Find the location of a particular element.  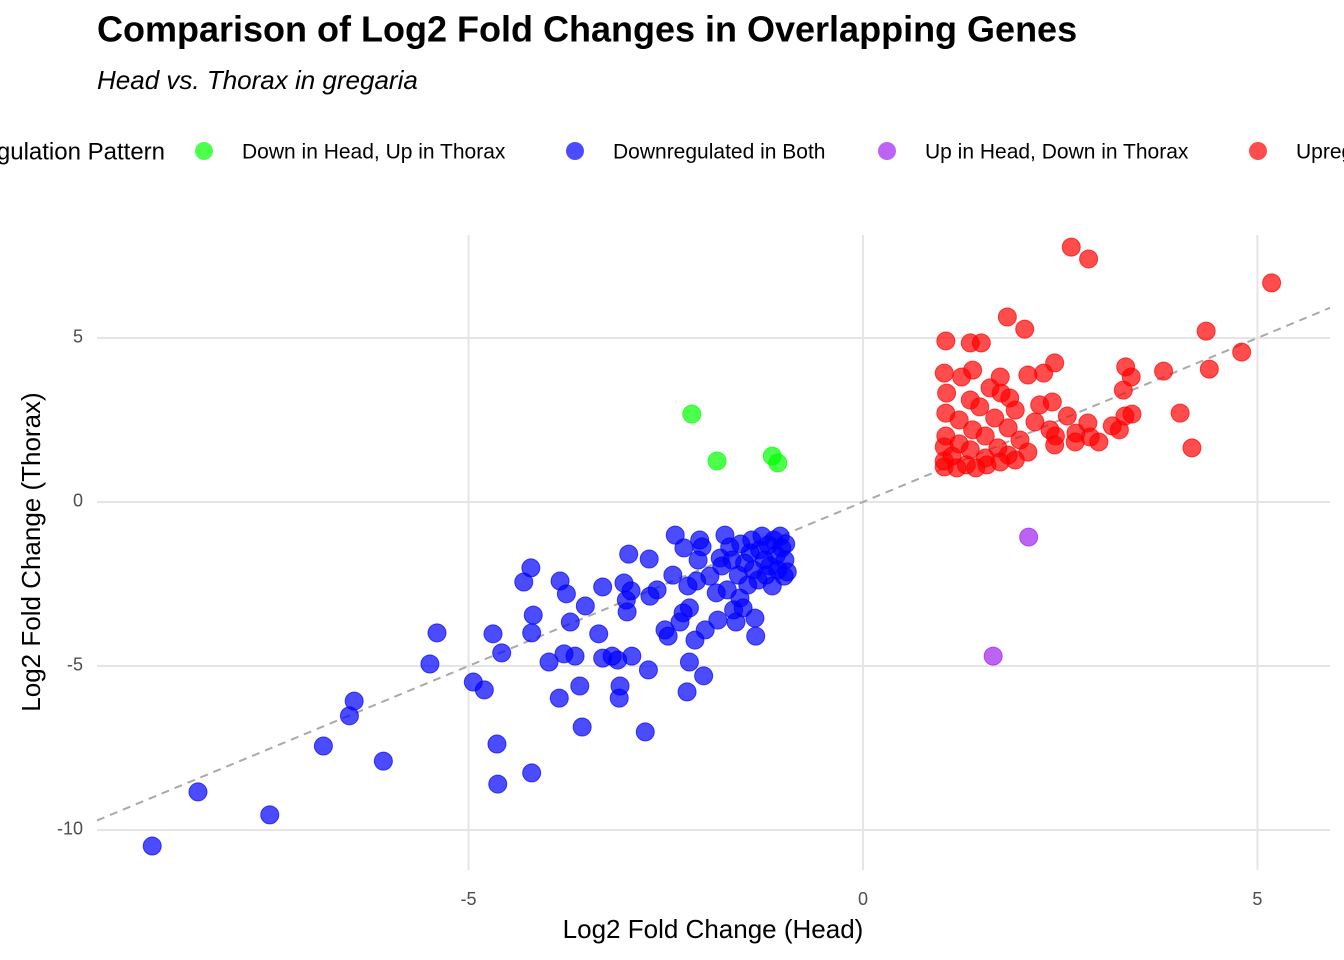

x-axis-title: Log2 Fold Change (Head) is located at coordinates (713, 929).